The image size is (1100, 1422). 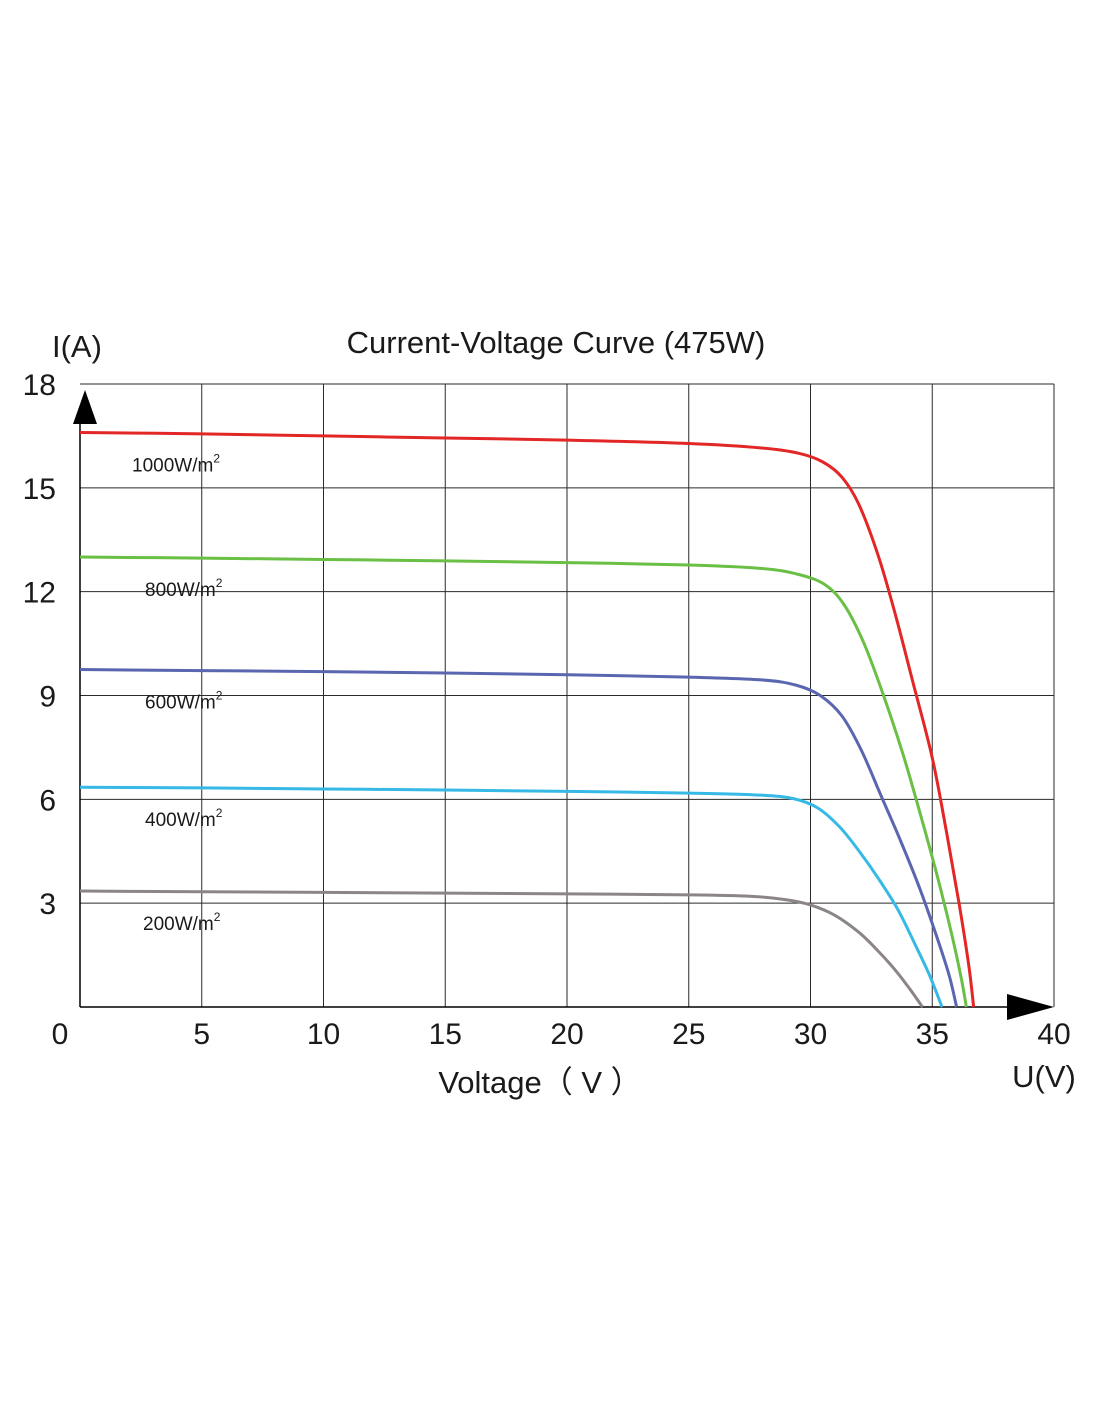 What do you see at coordinates (1030, 1007) in the screenshot?
I see `x-axis-arrow-icon` at bounding box center [1030, 1007].